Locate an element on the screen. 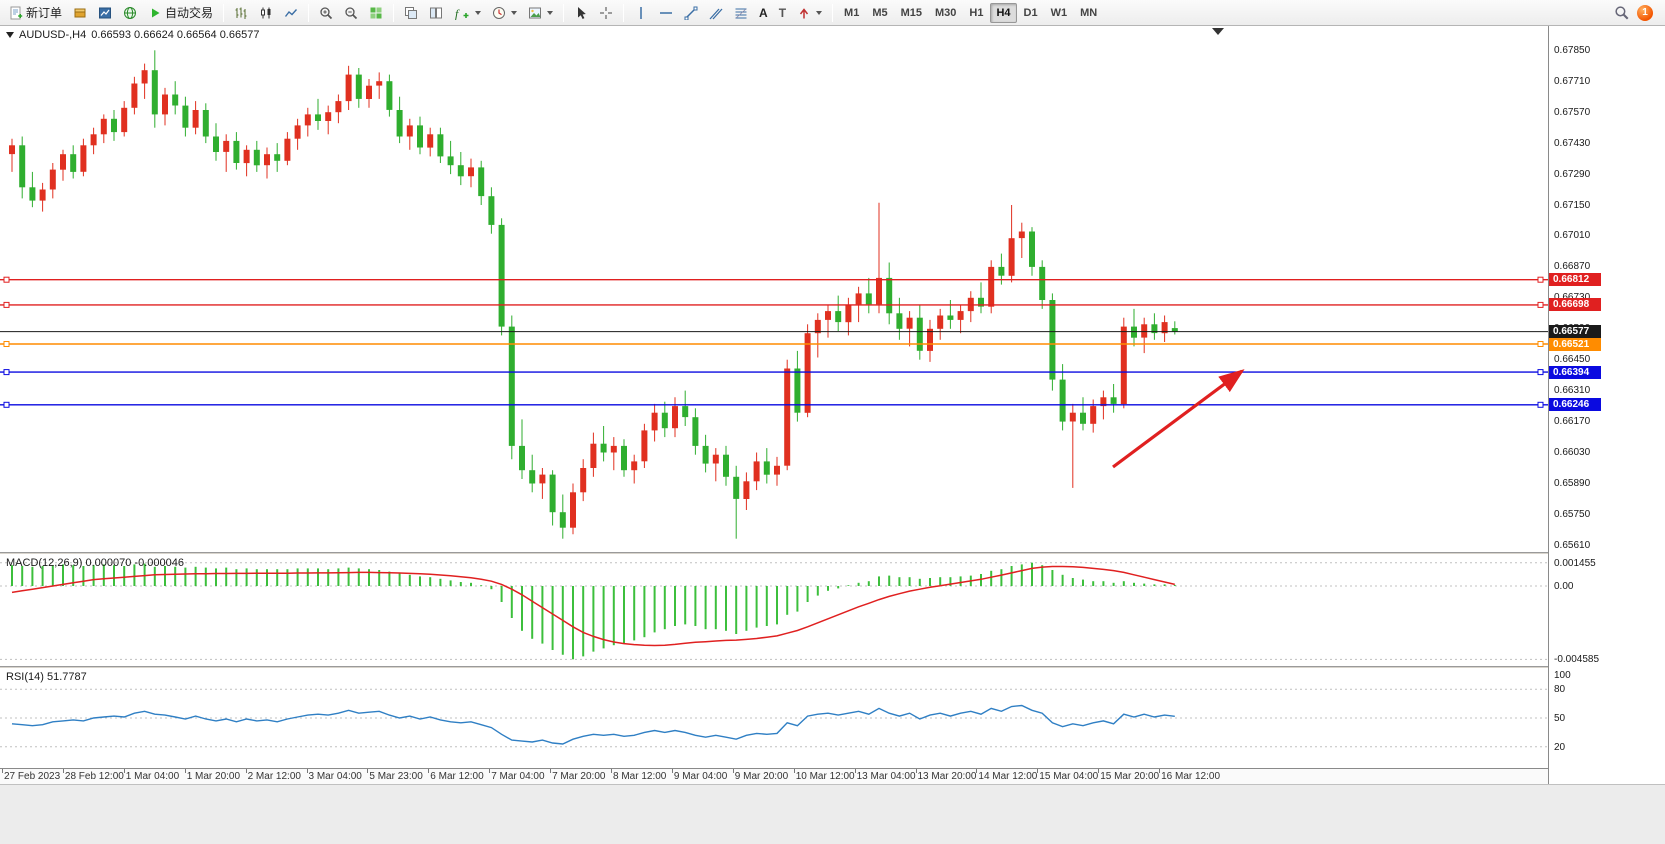 The image size is (1665, 844). time-axis-label: 15 Mar 04:00 is located at coordinates (1069, 776).